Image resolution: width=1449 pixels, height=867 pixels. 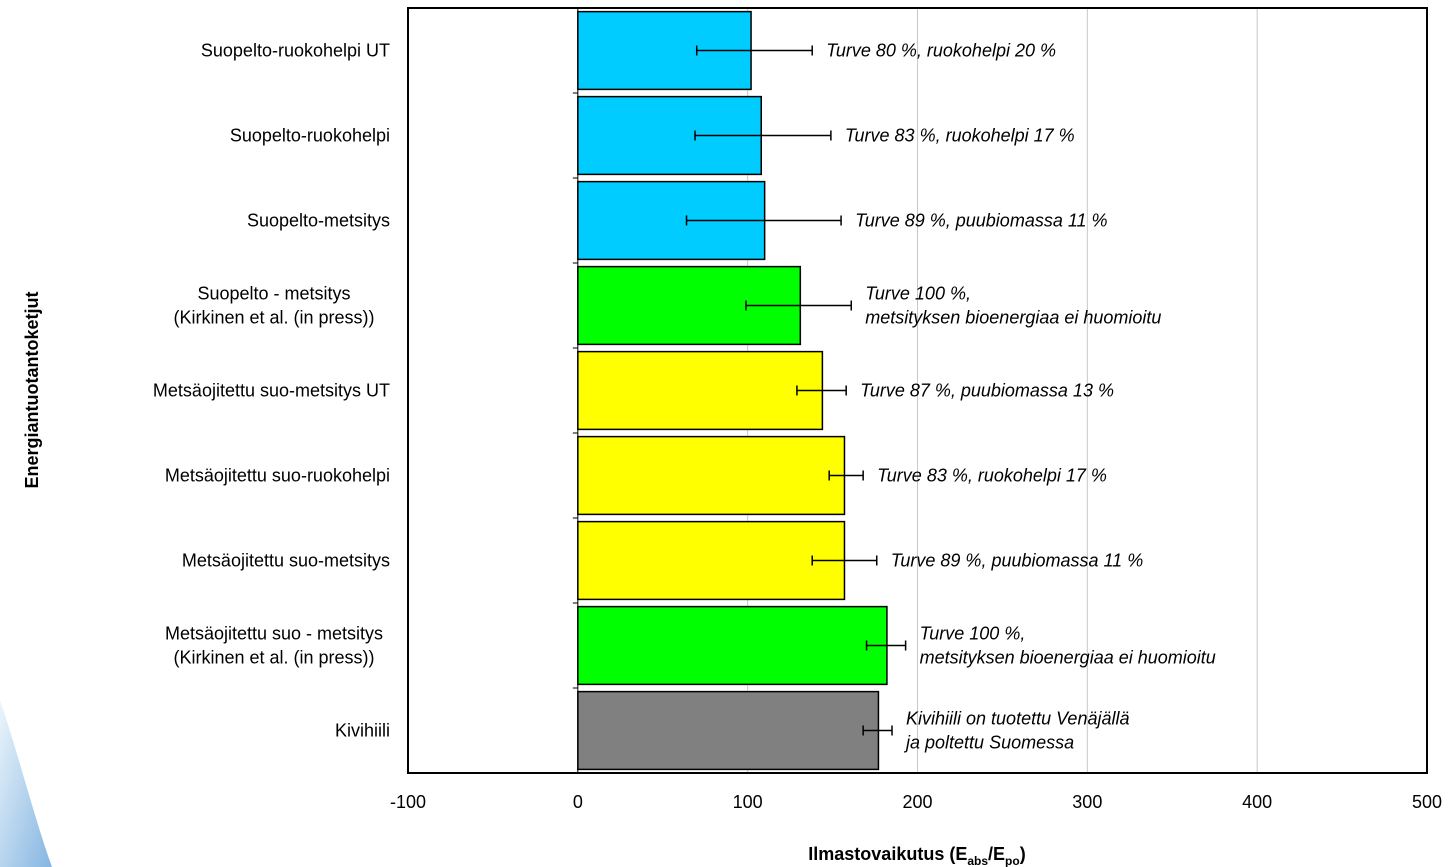 I want to click on category-label: Metsäojitettu suo - metsitys, so click(x=274, y=634).